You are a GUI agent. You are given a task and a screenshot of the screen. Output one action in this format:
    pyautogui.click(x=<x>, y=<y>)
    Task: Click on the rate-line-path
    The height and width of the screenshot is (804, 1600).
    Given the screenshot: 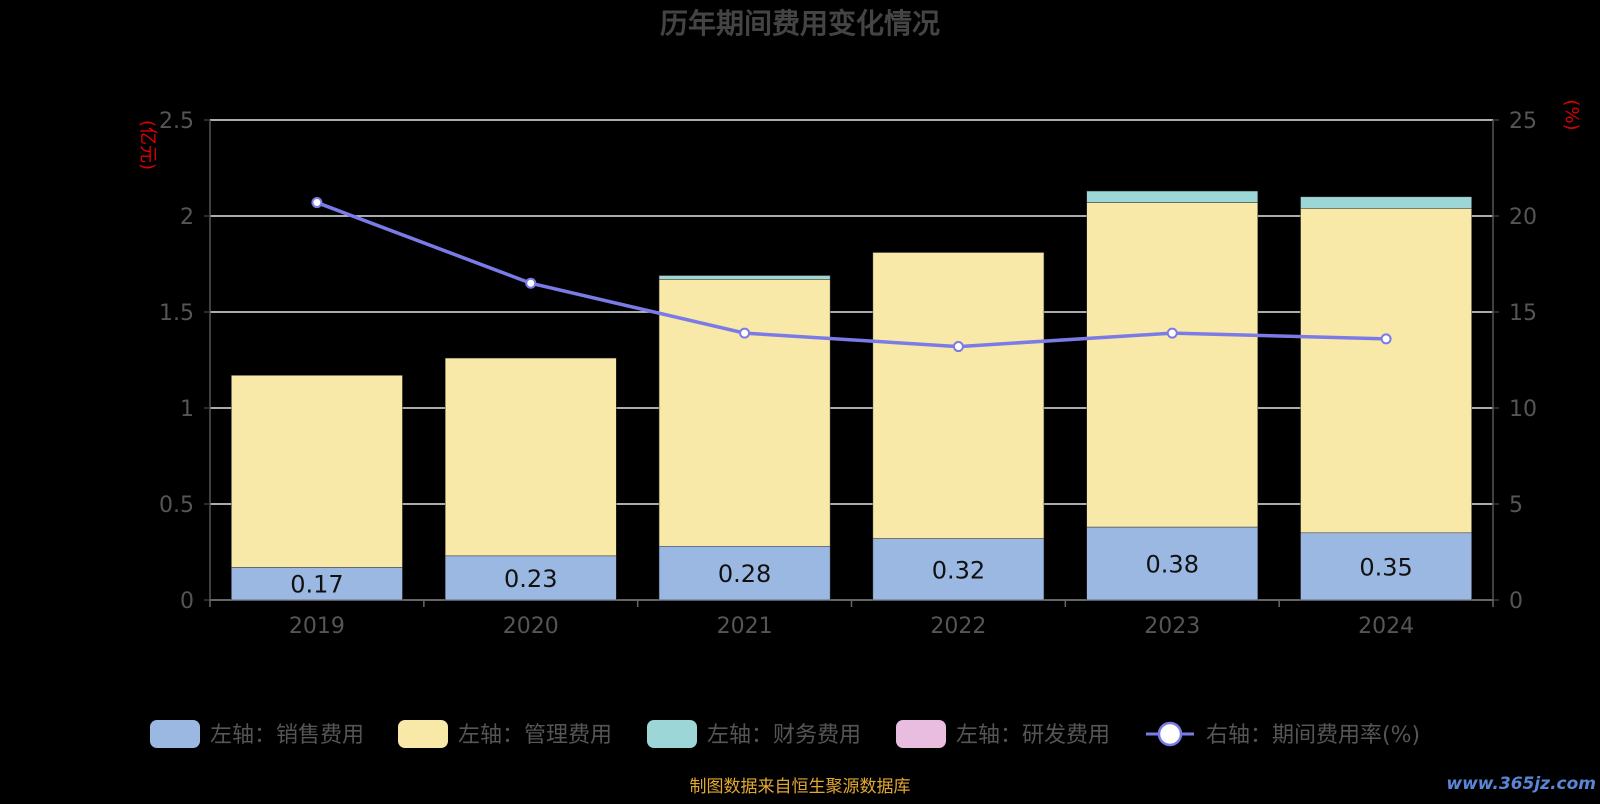 What is the action you would take?
    pyautogui.click(x=851, y=274)
    